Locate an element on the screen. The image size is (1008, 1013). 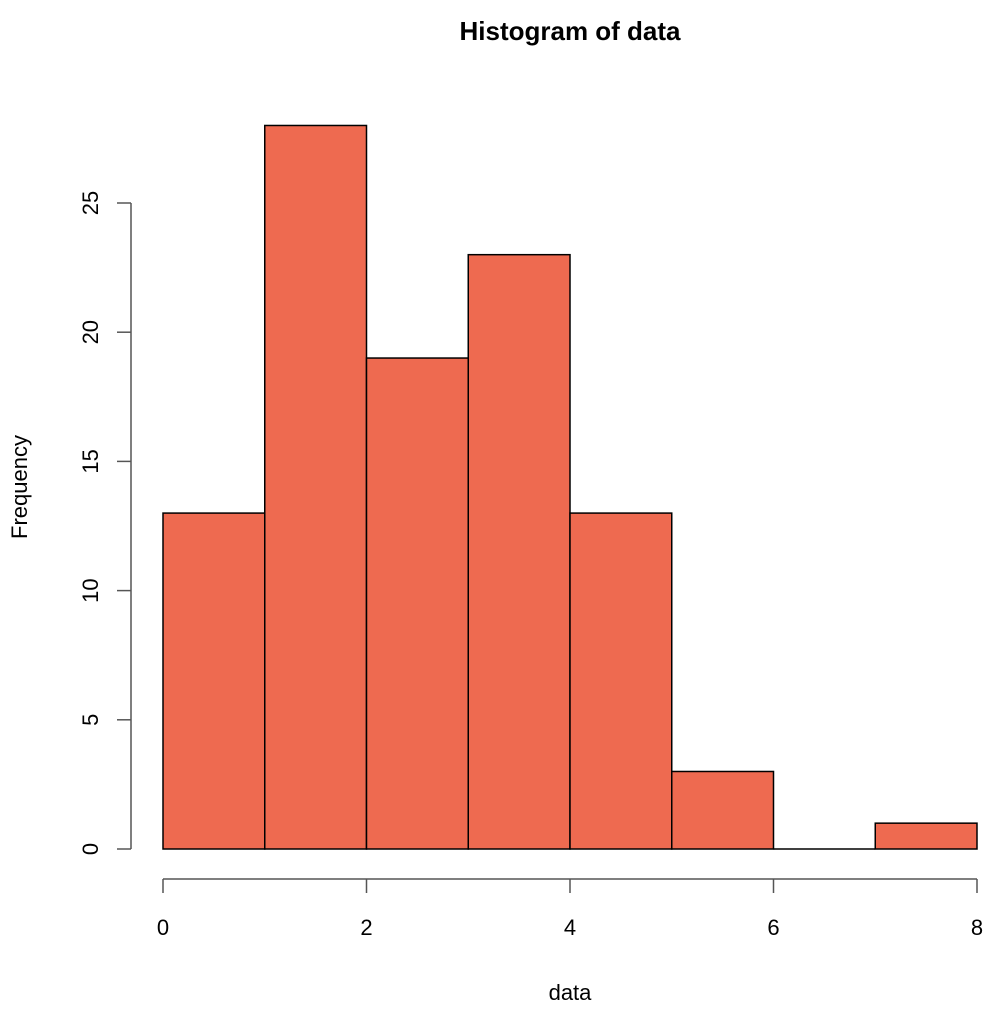
x-tick-label: 2 is located at coordinates (366, 927).